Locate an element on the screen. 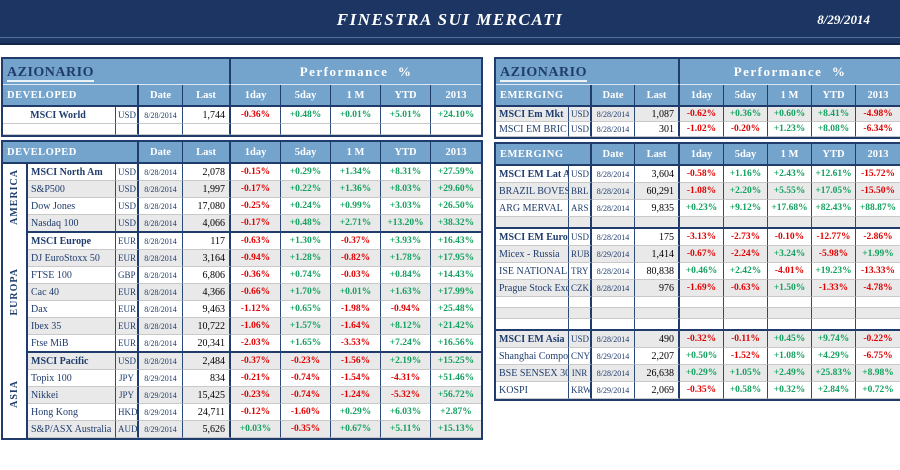 The width and height of the screenshot is (900, 470). perf-ytd-cell: +8.12% is located at coordinates (406, 326).